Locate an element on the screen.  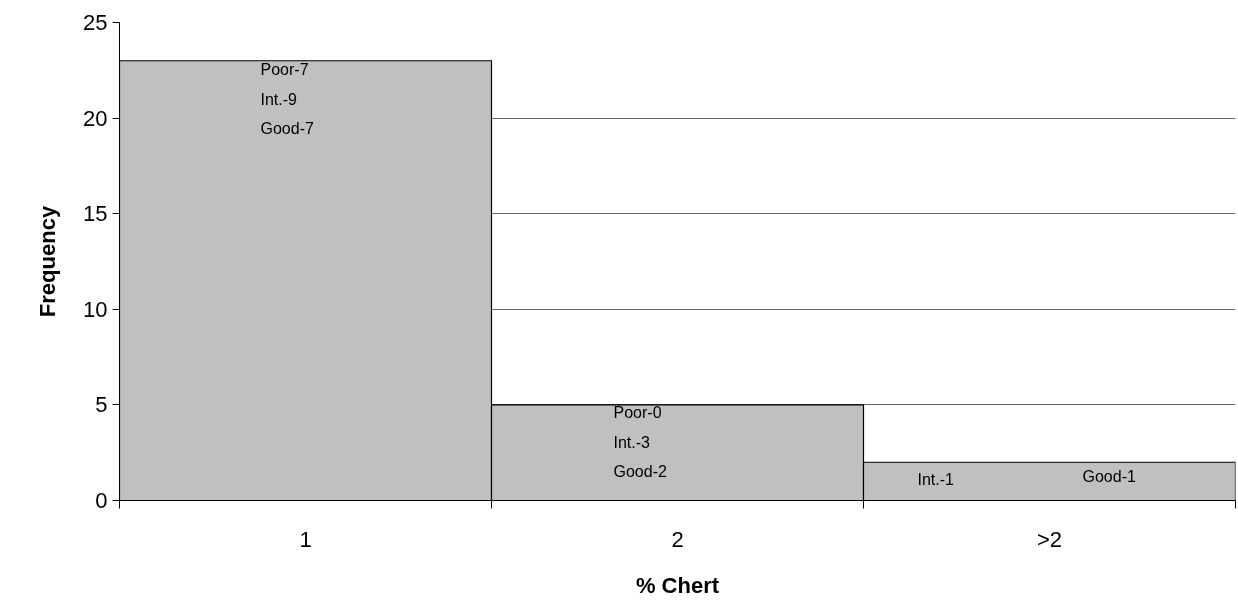
y-tick-label: 0 is located at coordinates (101, 500).